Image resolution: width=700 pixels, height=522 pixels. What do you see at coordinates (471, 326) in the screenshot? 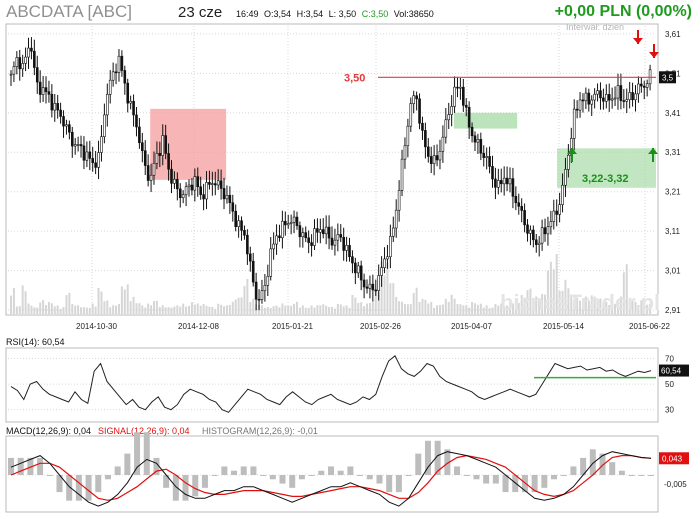
I see `date-tick-label: 2015-04-07` at bounding box center [471, 326].